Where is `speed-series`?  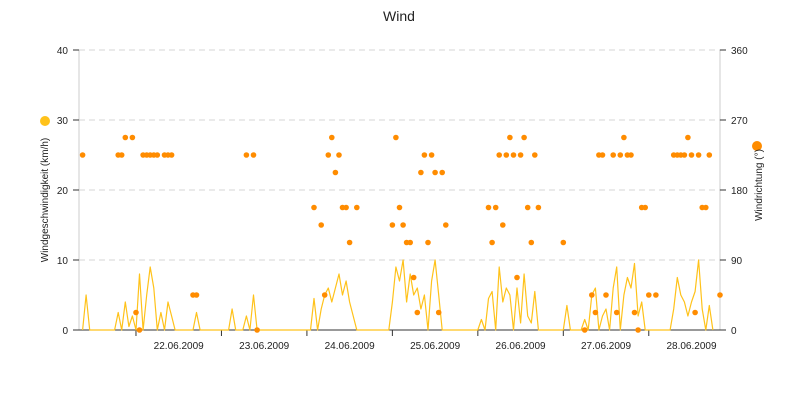 speed-series is located at coordinates (398, 295).